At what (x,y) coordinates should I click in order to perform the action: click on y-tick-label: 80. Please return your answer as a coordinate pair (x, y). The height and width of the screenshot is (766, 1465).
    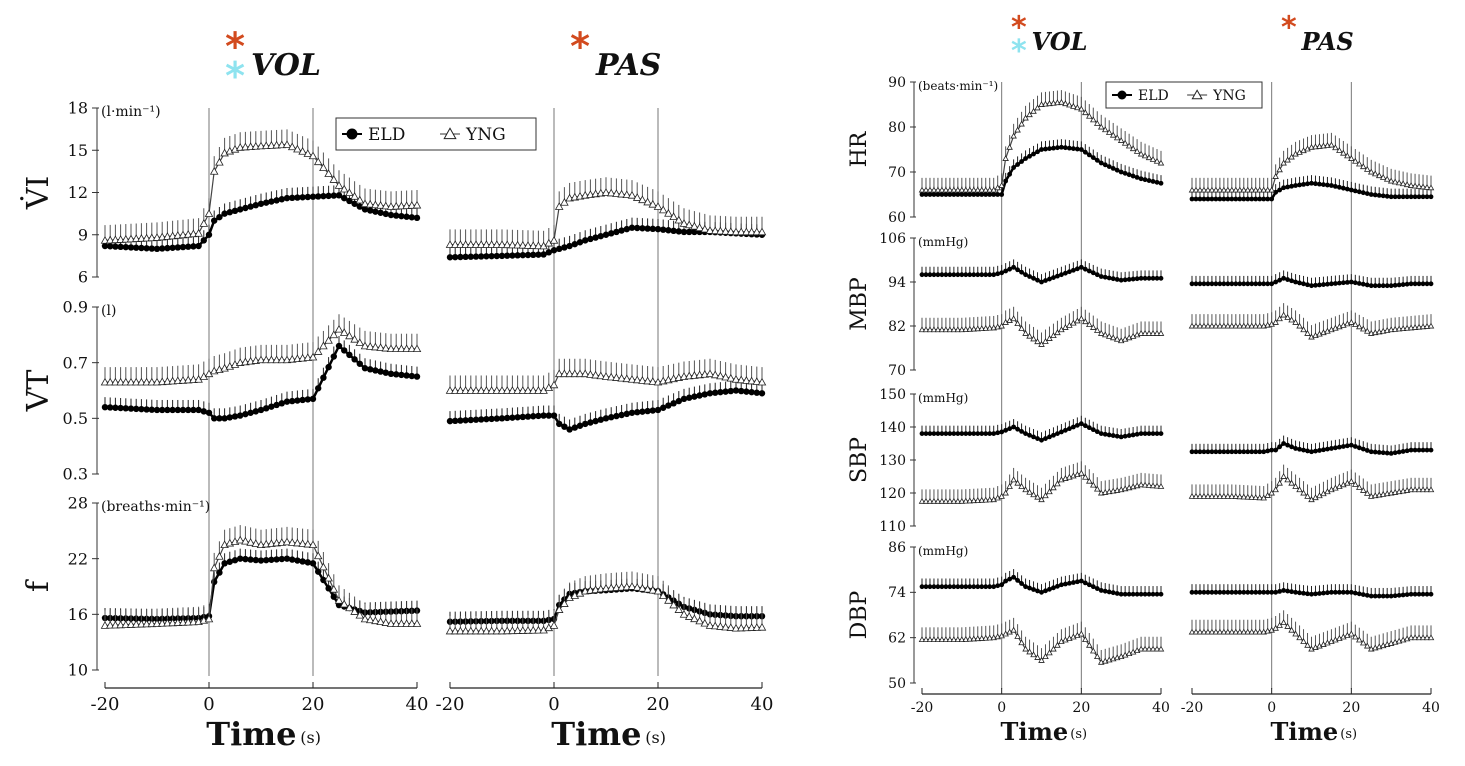
    Looking at the image, I should click on (897, 128).